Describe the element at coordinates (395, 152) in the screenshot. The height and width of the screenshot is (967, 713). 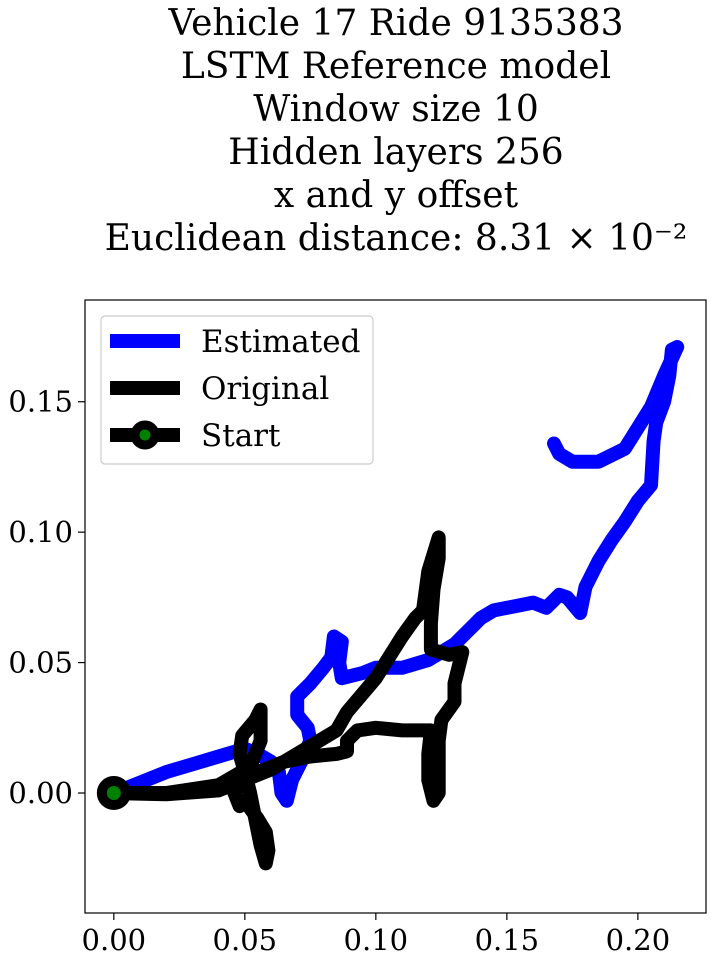
I see `title-line-3: Hidden layers 256` at that location.